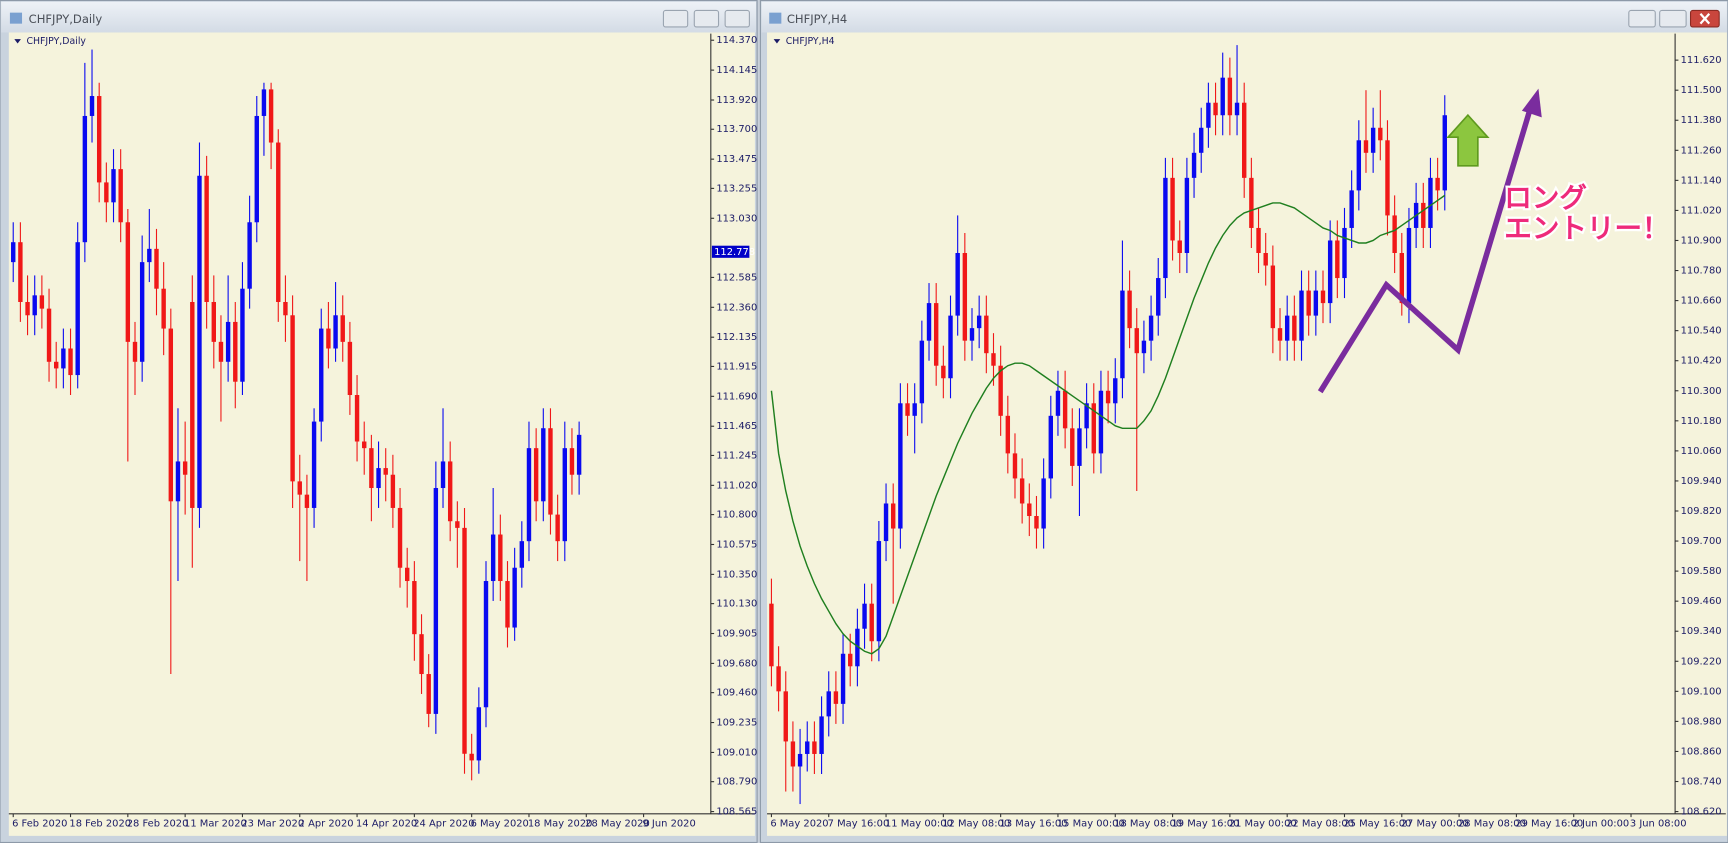  I want to click on y-tick-label: 111.140, so click(1701, 180).